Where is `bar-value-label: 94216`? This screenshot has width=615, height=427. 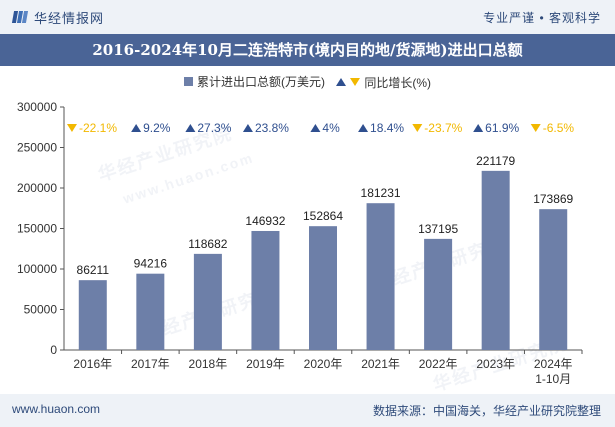
bar-value-label: 94216 is located at coordinates (151, 264).